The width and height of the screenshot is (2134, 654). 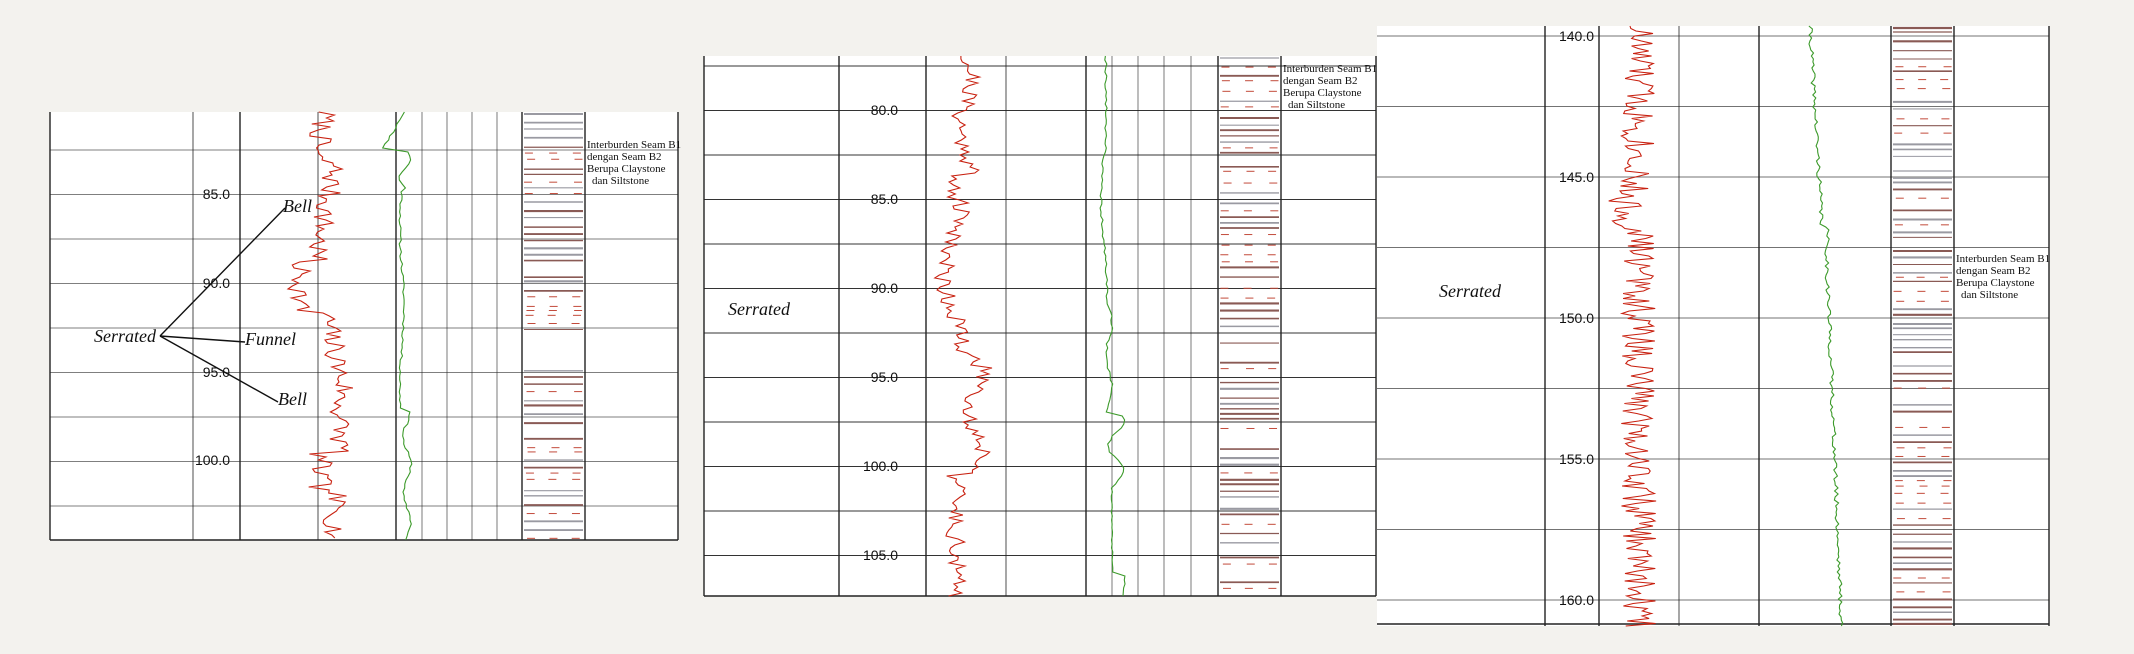 What do you see at coordinates (884, 110) in the screenshot?
I see `depth-tick: 80.0` at bounding box center [884, 110].